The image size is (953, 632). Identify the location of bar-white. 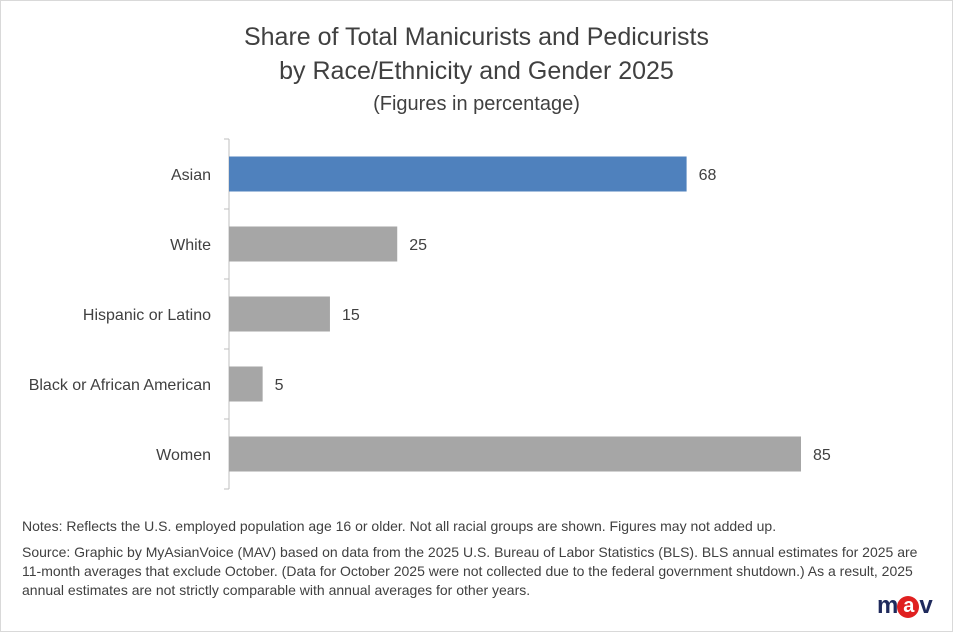
(313, 244).